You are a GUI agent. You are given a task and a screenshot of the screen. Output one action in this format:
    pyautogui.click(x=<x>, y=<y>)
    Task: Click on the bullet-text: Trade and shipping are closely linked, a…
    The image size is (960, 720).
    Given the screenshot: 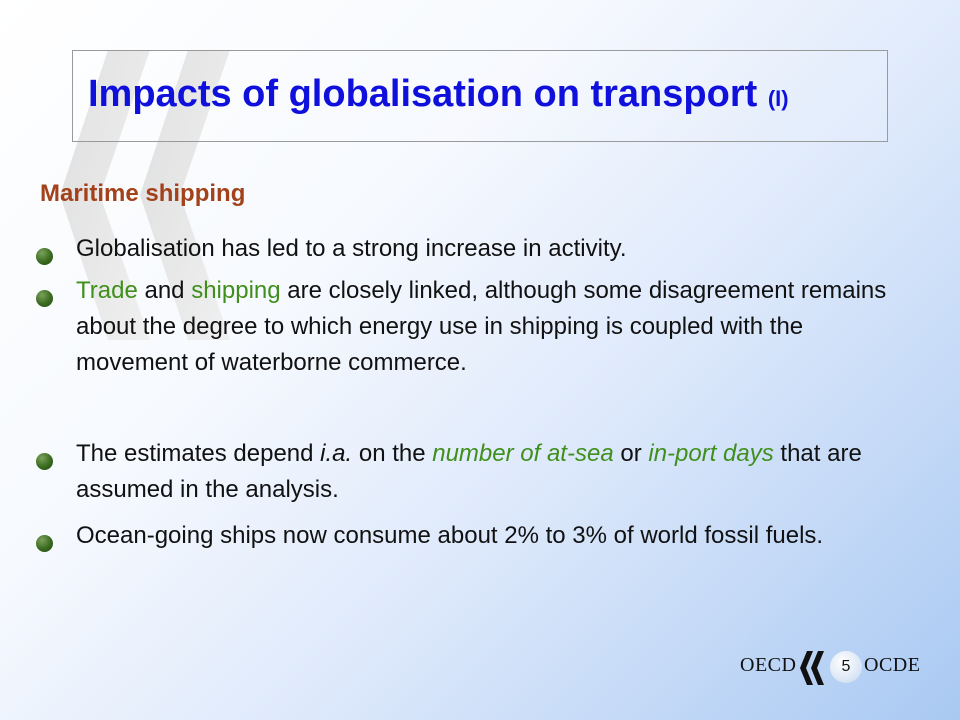 What is the action you would take?
    pyautogui.click(x=486, y=327)
    